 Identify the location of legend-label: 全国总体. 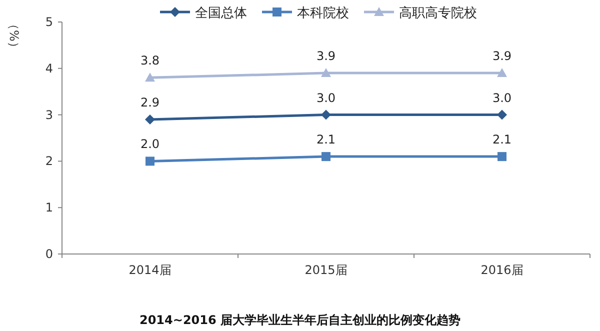
(221, 13).